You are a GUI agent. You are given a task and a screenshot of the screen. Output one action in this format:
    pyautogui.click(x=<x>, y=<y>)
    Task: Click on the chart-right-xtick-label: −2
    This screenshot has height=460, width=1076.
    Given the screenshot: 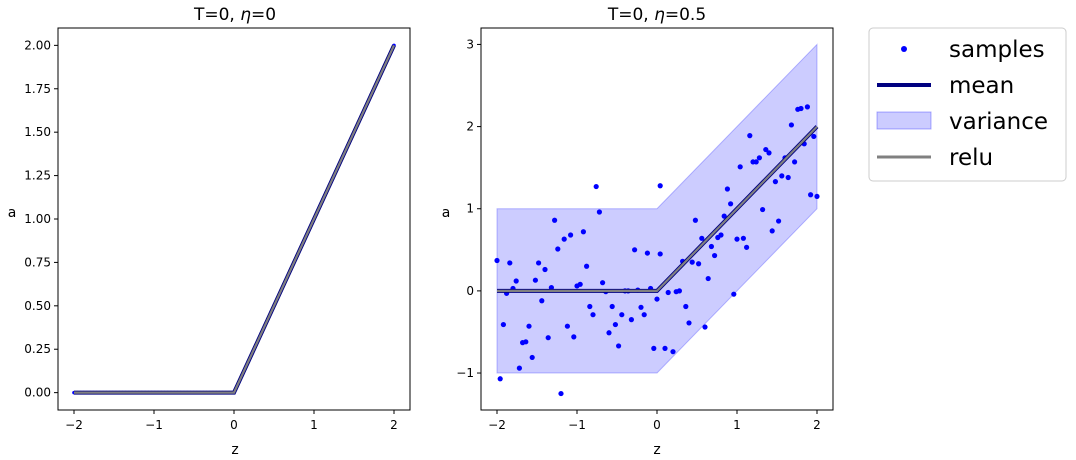 What is the action you would take?
    pyautogui.click(x=497, y=425)
    